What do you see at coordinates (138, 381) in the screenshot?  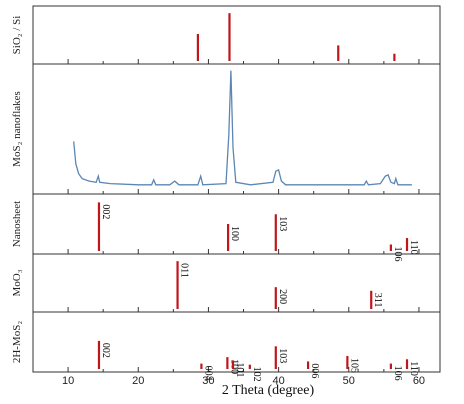 I see `x-tick-label: 20` at bounding box center [138, 381].